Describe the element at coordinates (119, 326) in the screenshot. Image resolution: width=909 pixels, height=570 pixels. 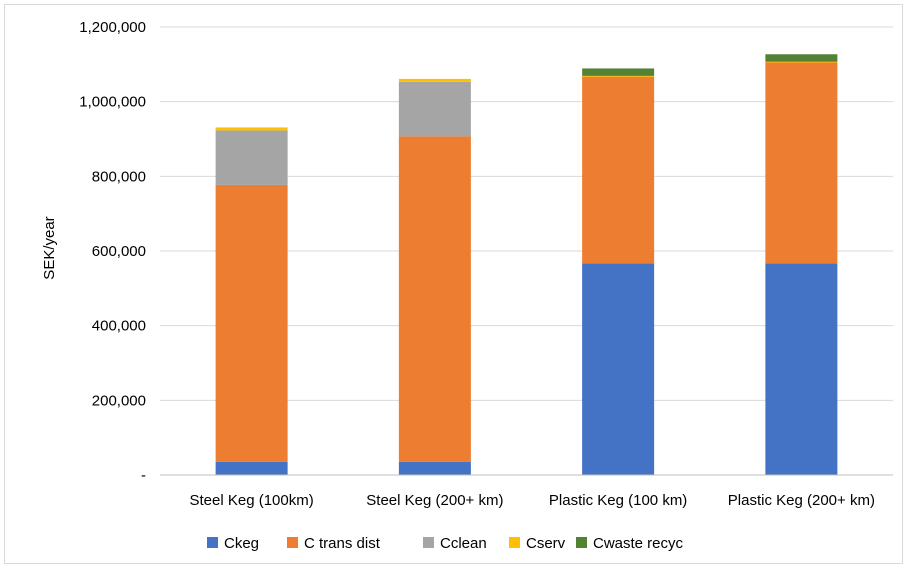
I see `y-tick-label: 400,000` at that location.